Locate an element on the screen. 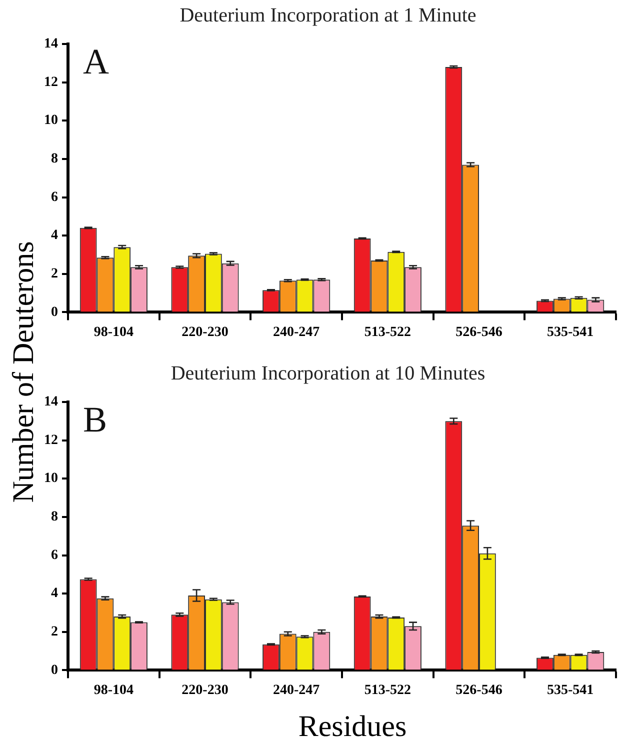 The height and width of the screenshot is (744, 618). chart-title: Deuterium Incorporation at 1 Minute is located at coordinates (328, 15).